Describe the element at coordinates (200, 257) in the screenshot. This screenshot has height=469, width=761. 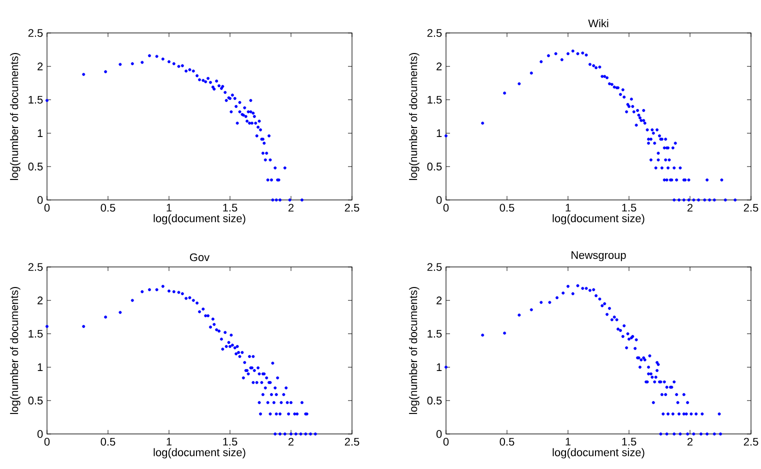
I see `chart-title: Gov` at that location.